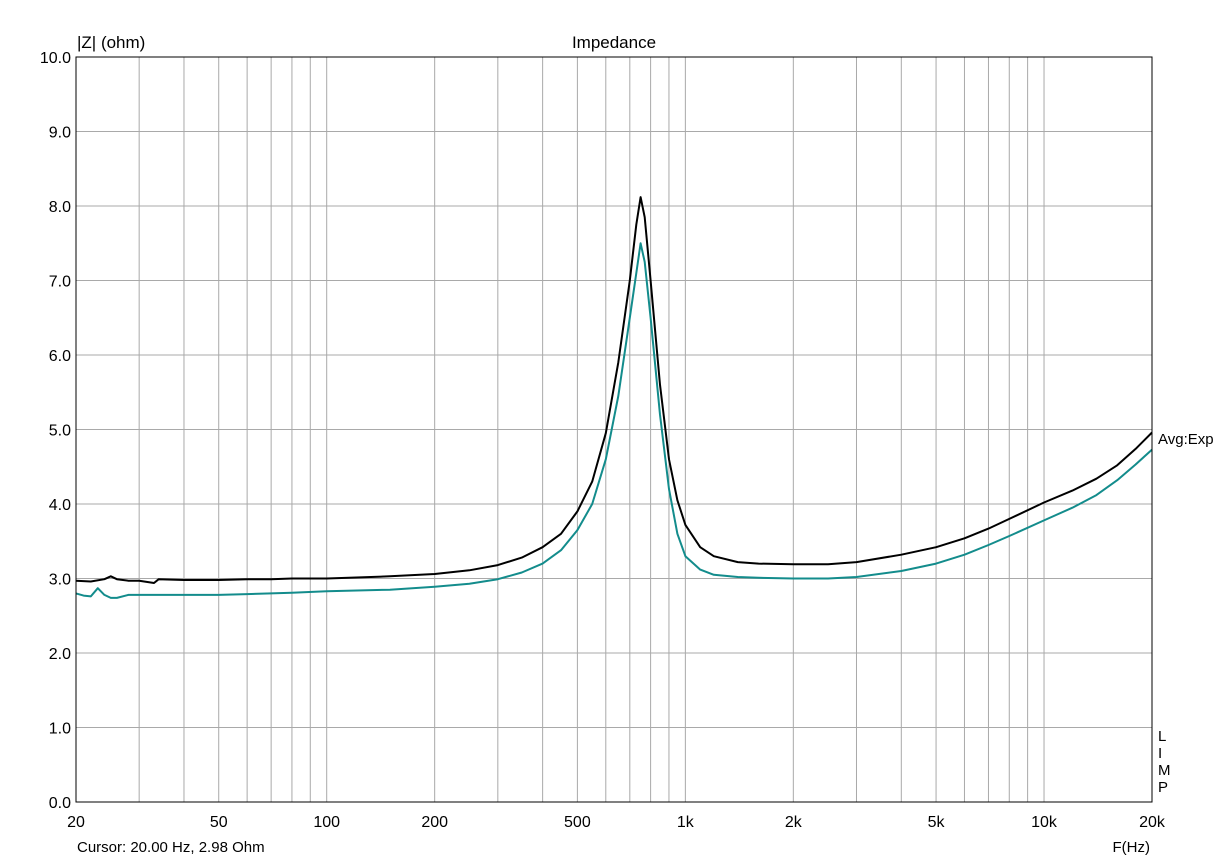 The width and height of the screenshot is (1228, 864). What do you see at coordinates (616, 822) in the screenshot?
I see `x-axis-ticks: 20 50 100 200 500 1k 2k 5k 10k 20k` at bounding box center [616, 822].